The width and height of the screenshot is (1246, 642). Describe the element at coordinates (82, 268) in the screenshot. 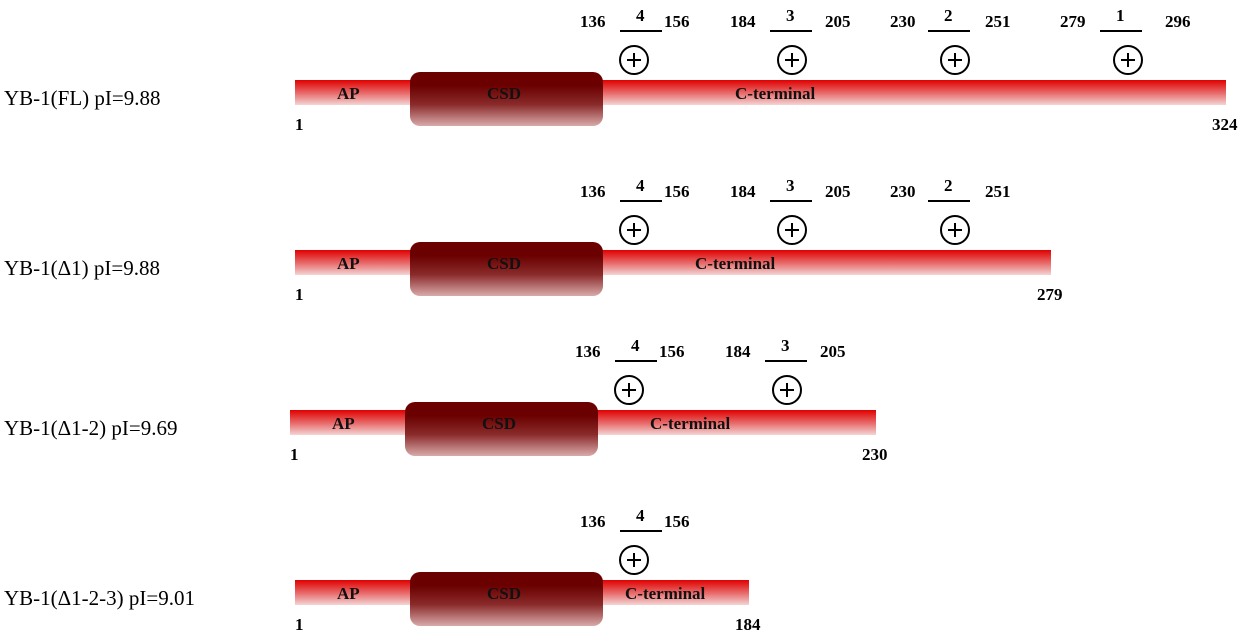

I see `construct-label: YB-1(Δ1) pI=9.88` at that location.